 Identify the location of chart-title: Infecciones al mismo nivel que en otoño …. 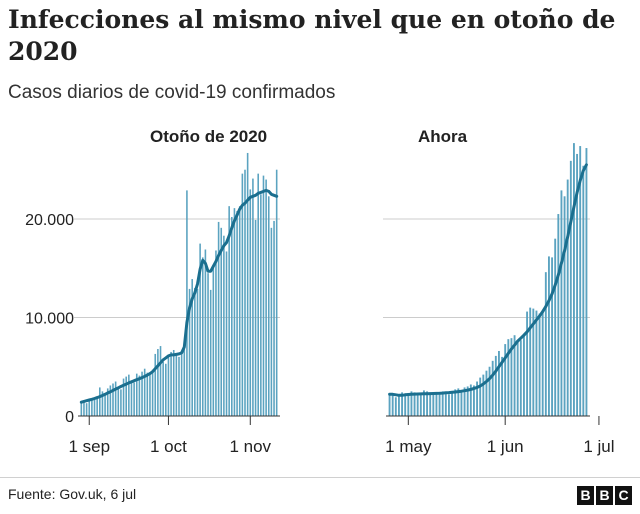
(312, 35).